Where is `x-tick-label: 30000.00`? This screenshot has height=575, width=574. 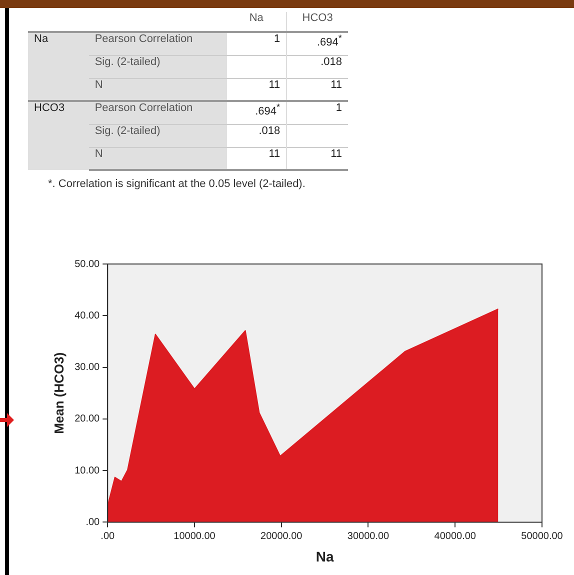 x-tick-label: 30000.00 is located at coordinates (368, 536).